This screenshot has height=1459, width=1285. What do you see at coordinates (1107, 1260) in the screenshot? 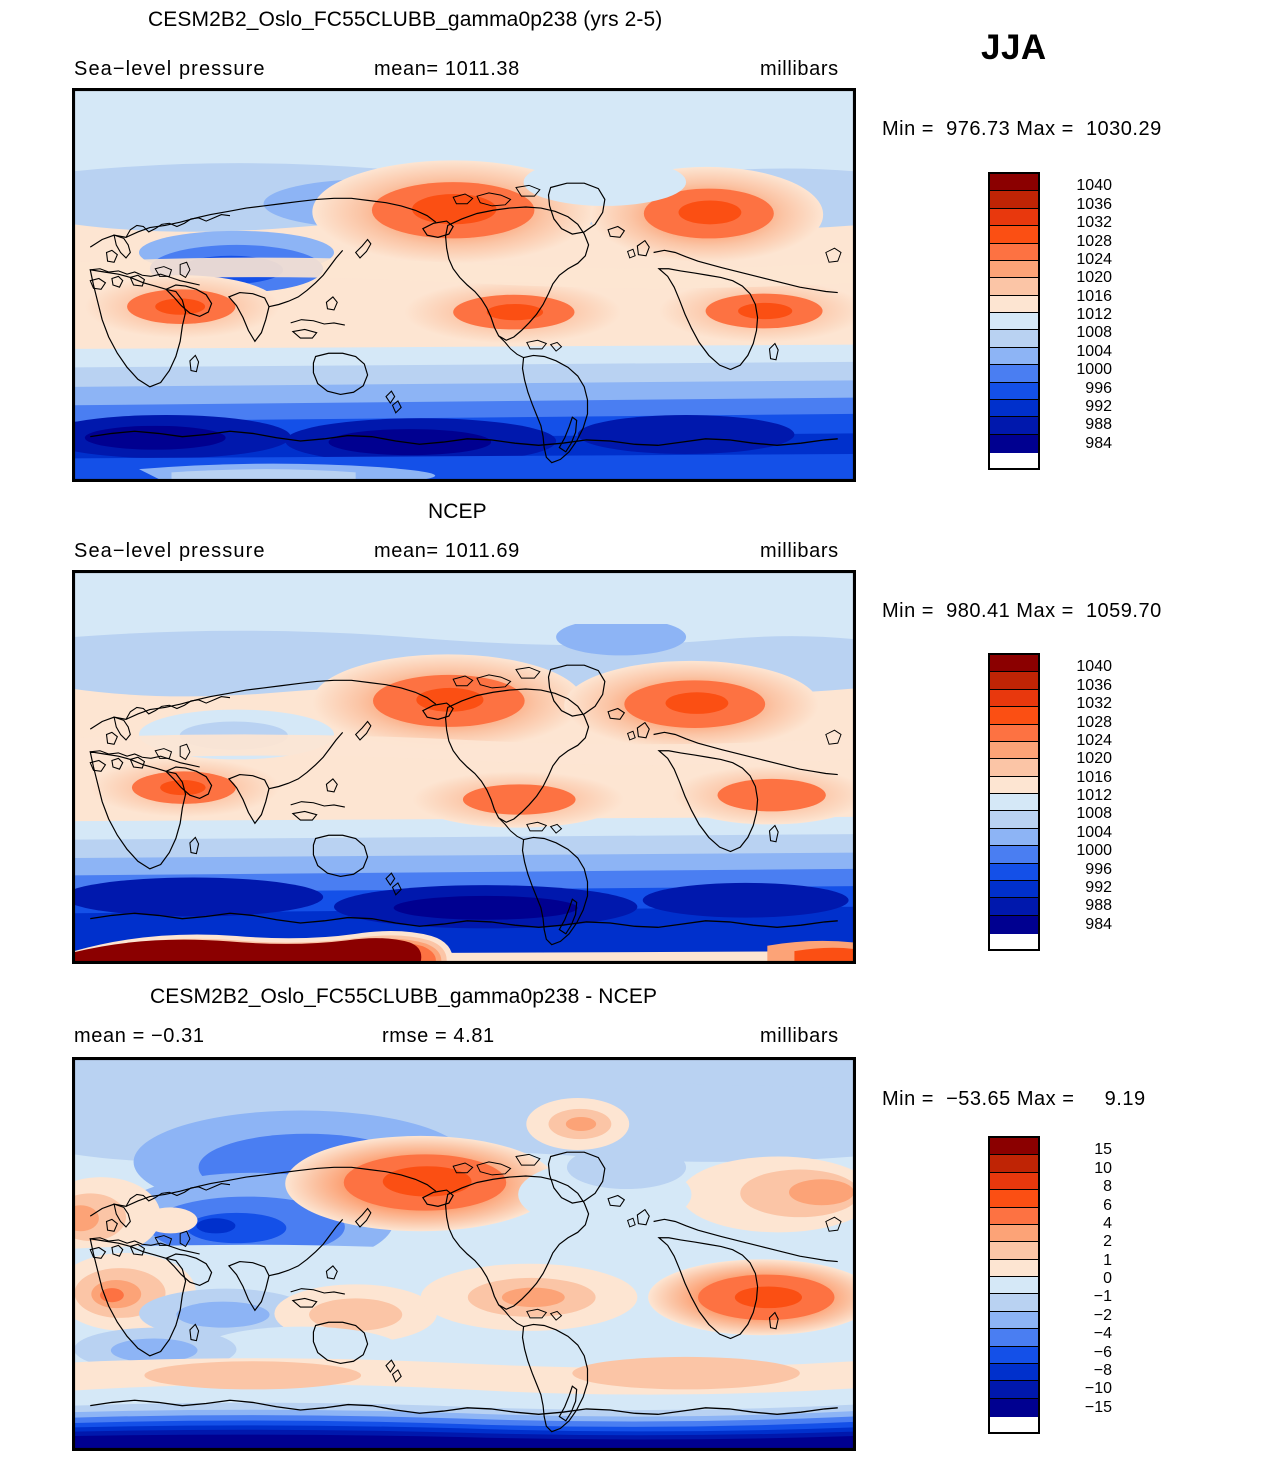
I see `colorbar-difference-tick-label: 1` at bounding box center [1107, 1260].